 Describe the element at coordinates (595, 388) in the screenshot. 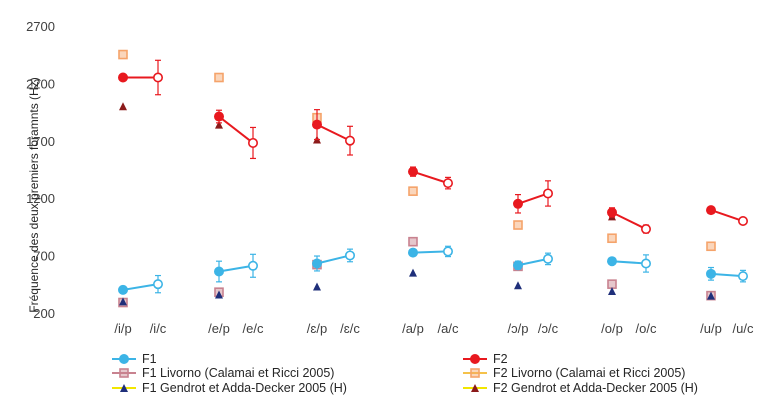

I see `legend-label: F2 Gendrot et Adda-Decker 2005 (H)` at that location.